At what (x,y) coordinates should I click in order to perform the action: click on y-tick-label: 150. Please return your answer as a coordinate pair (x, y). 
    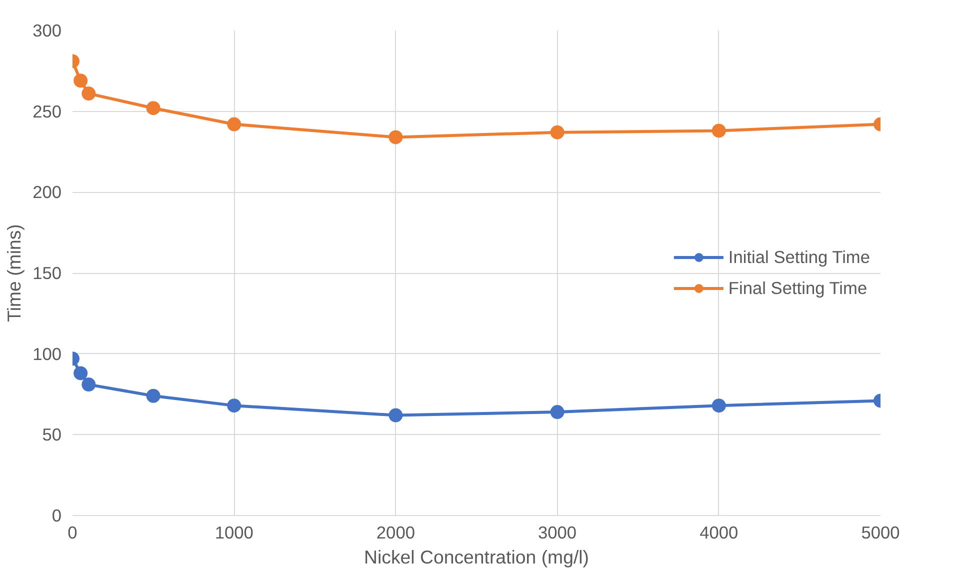
    Looking at the image, I should click on (47, 273).